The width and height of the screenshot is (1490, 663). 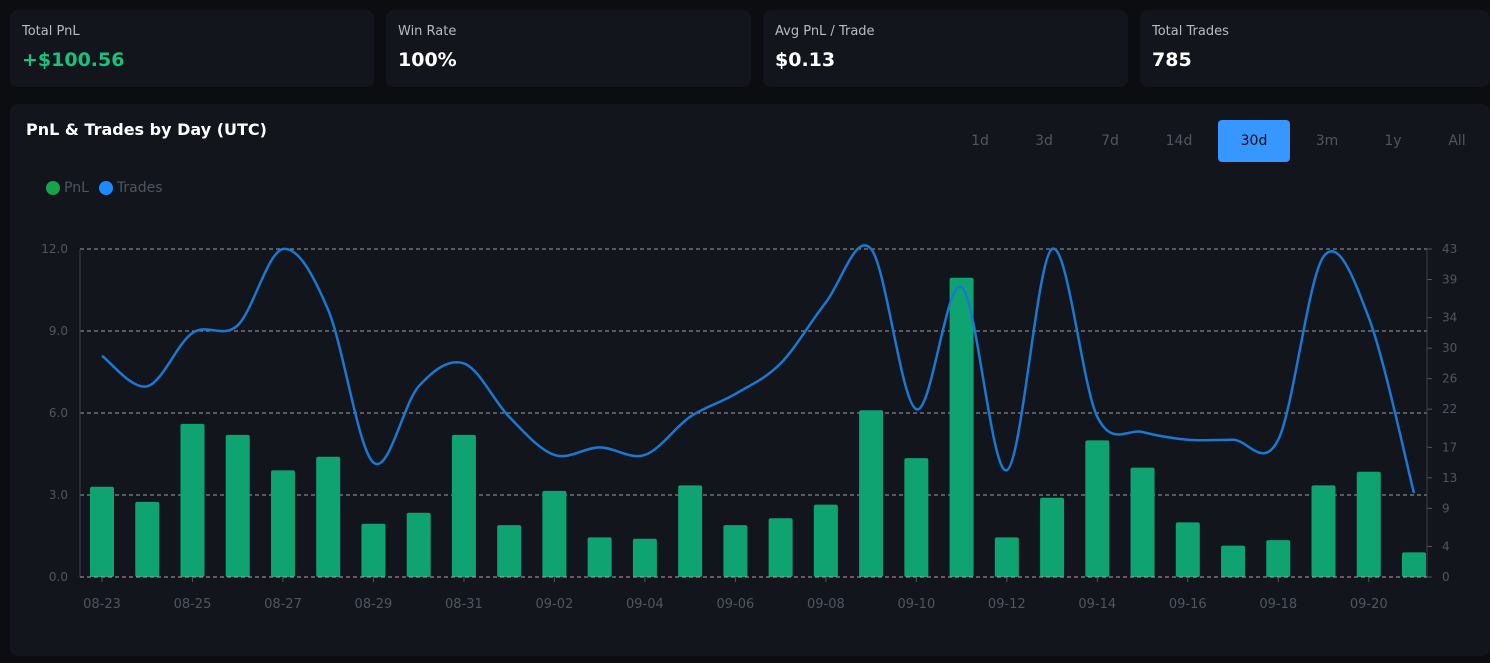 What do you see at coordinates (1278, 604) in the screenshot?
I see `x-tick-label: 09-18` at bounding box center [1278, 604].